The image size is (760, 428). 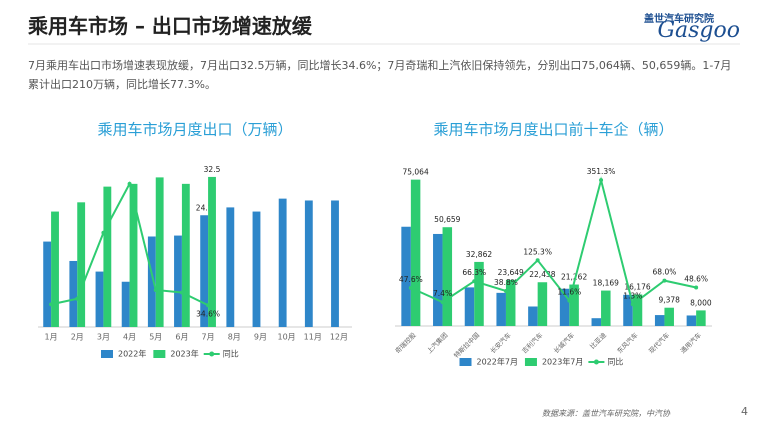 What do you see at coordinates (679, 19) in the screenshot?
I see `logo-name: 盖世汽车研究院` at bounding box center [679, 19].